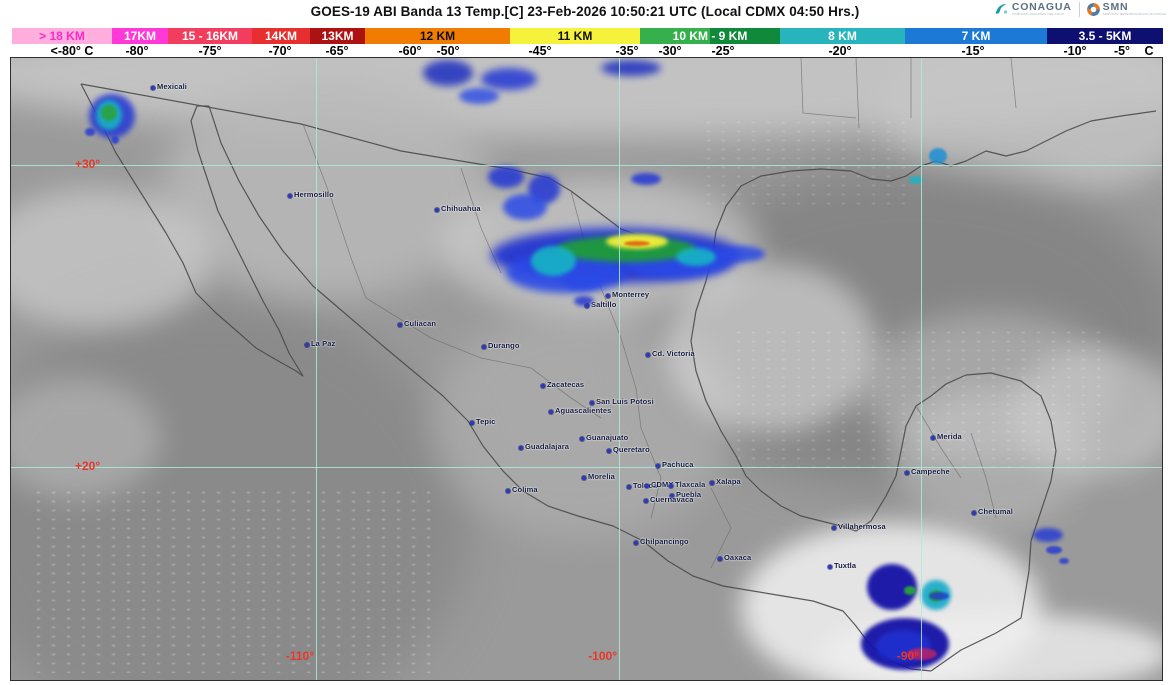 The image size is (1170, 685). I want to click on latitude-label: +20°, so click(88, 466).